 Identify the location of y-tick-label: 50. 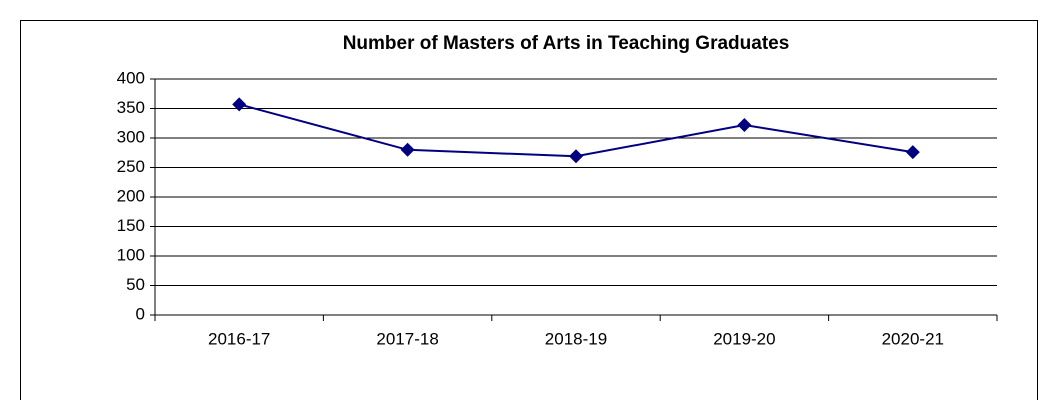
(135, 284).